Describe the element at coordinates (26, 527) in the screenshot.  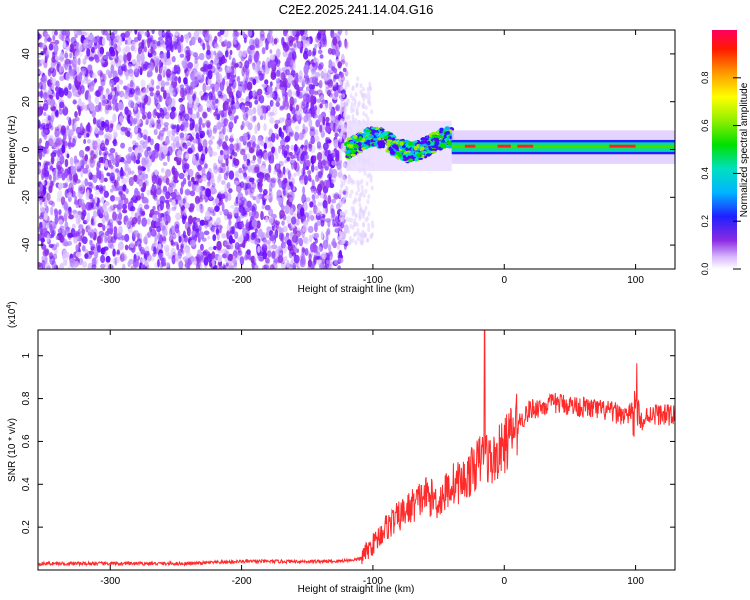
I see `y-tick-label: 0.2` at that location.